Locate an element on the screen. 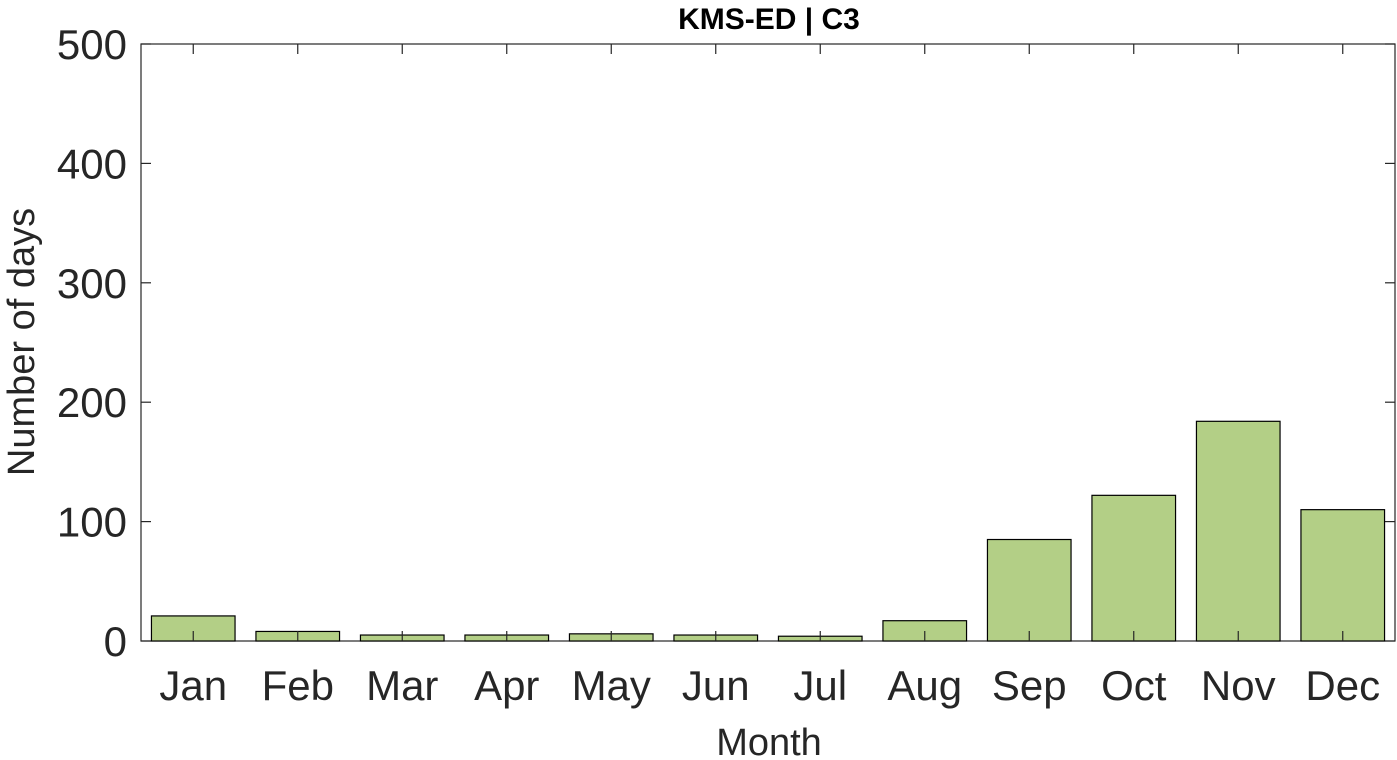 Image resolution: width=1397 pixels, height=760 pixels. bar-nov is located at coordinates (1238, 531).